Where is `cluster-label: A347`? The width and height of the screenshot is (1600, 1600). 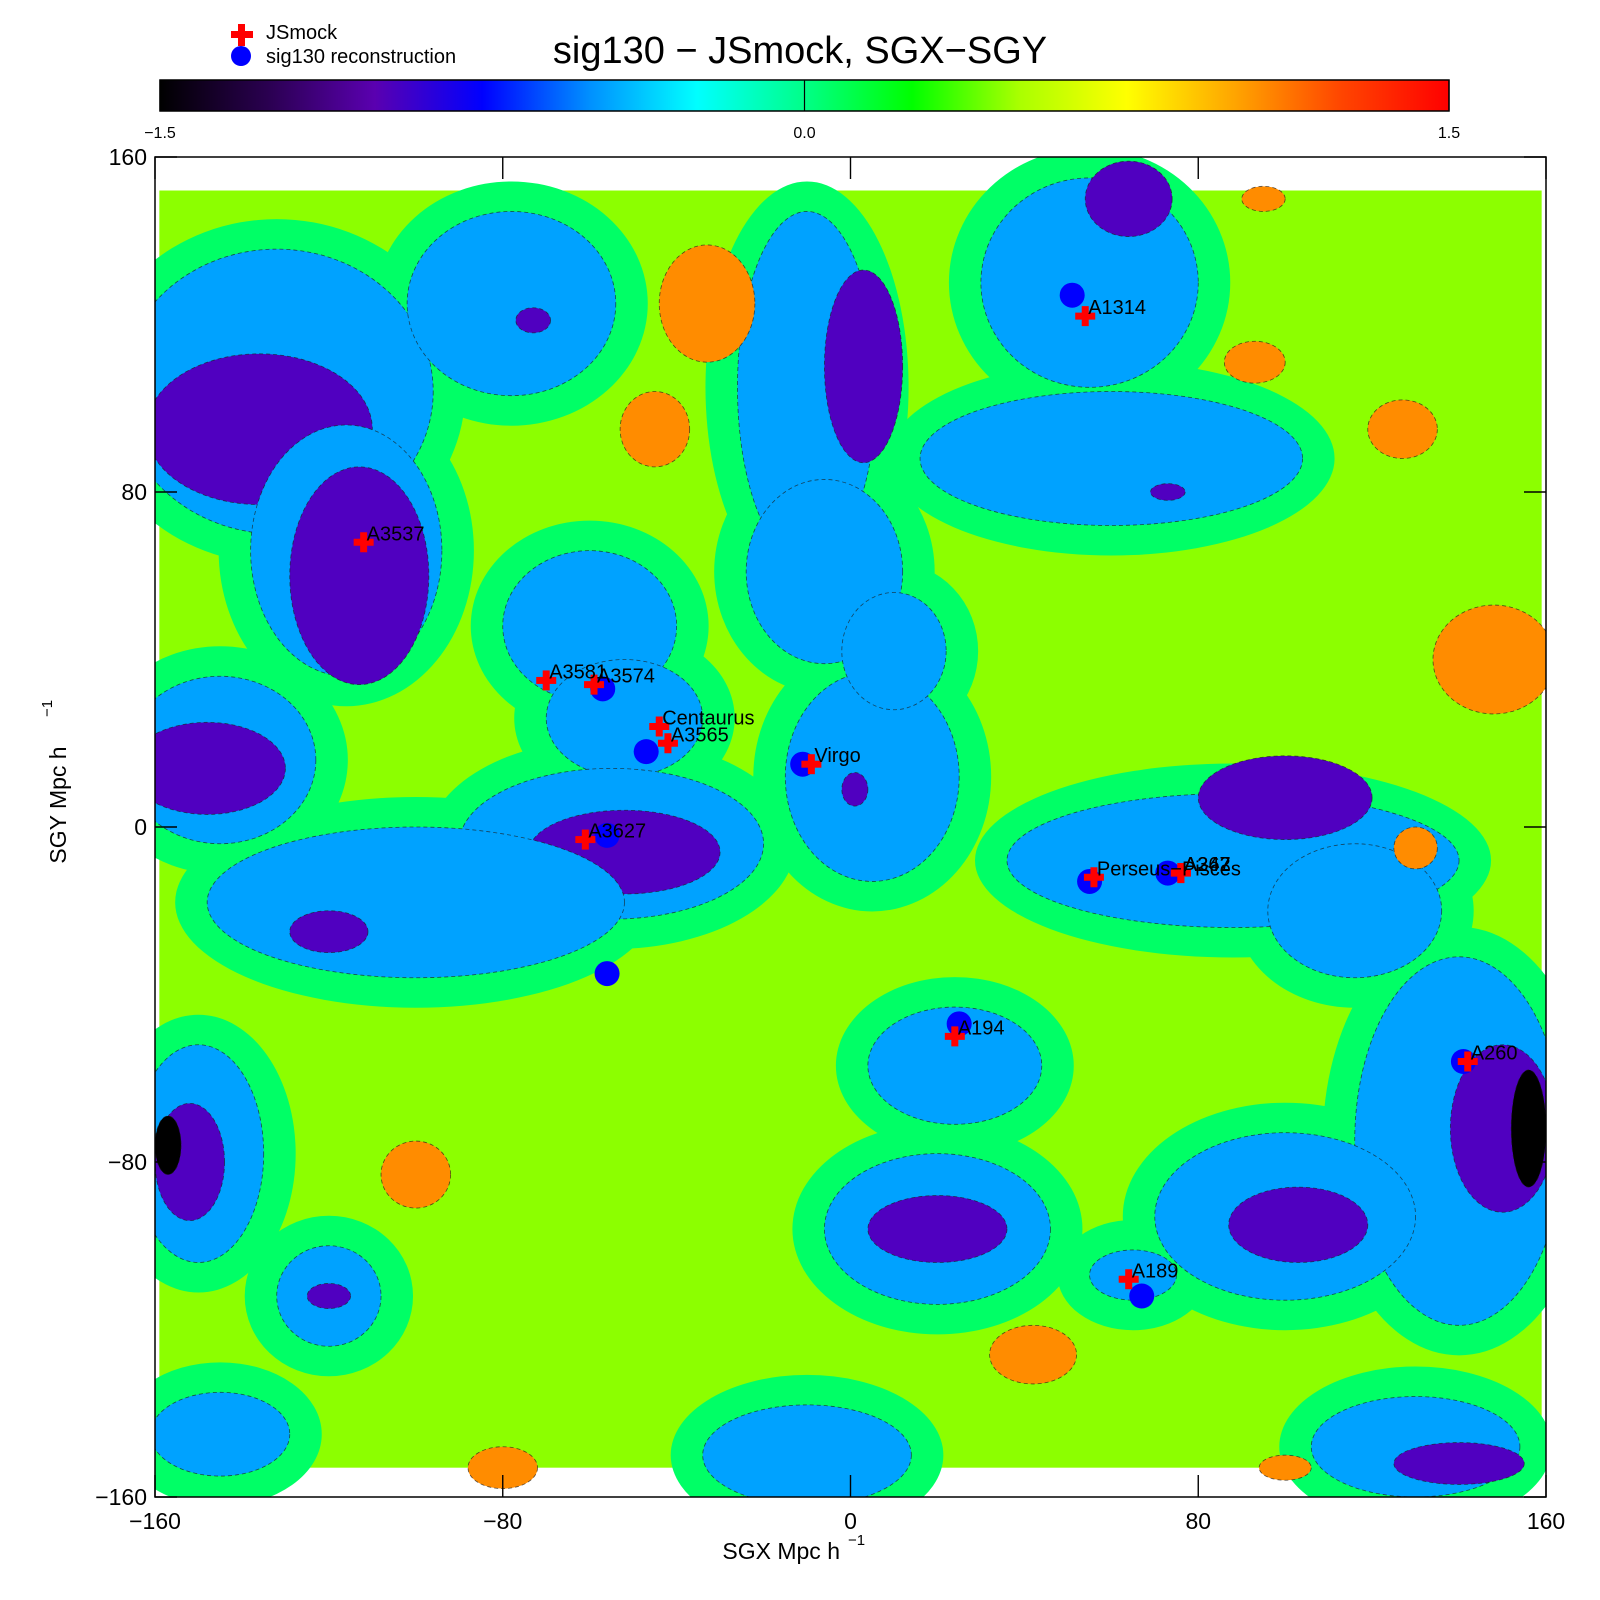
cluster-label: A347 is located at coordinates (1207, 865).